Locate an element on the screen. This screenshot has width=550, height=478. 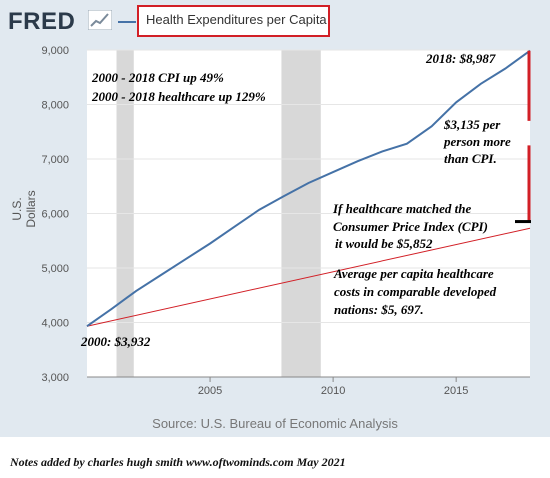
x-tick-label: 2015 is located at coordinates (456, 391).